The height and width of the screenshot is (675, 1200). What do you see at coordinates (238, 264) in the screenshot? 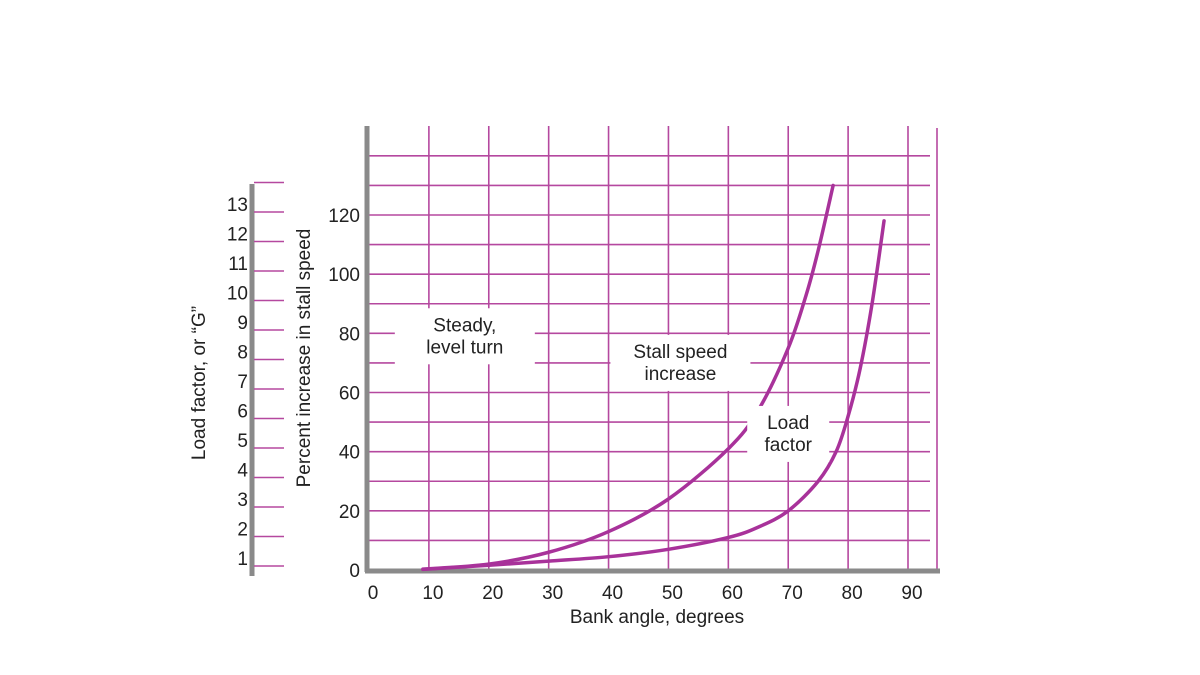
I see `load-factor-tick-label: 11` at bounding box center [238, 264].